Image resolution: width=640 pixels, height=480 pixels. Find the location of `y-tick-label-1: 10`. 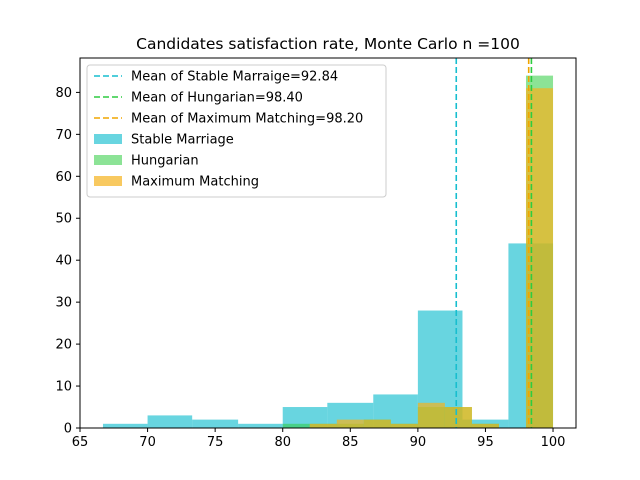

y-tick-label-1: 10 is located at coordinates (63, 387).